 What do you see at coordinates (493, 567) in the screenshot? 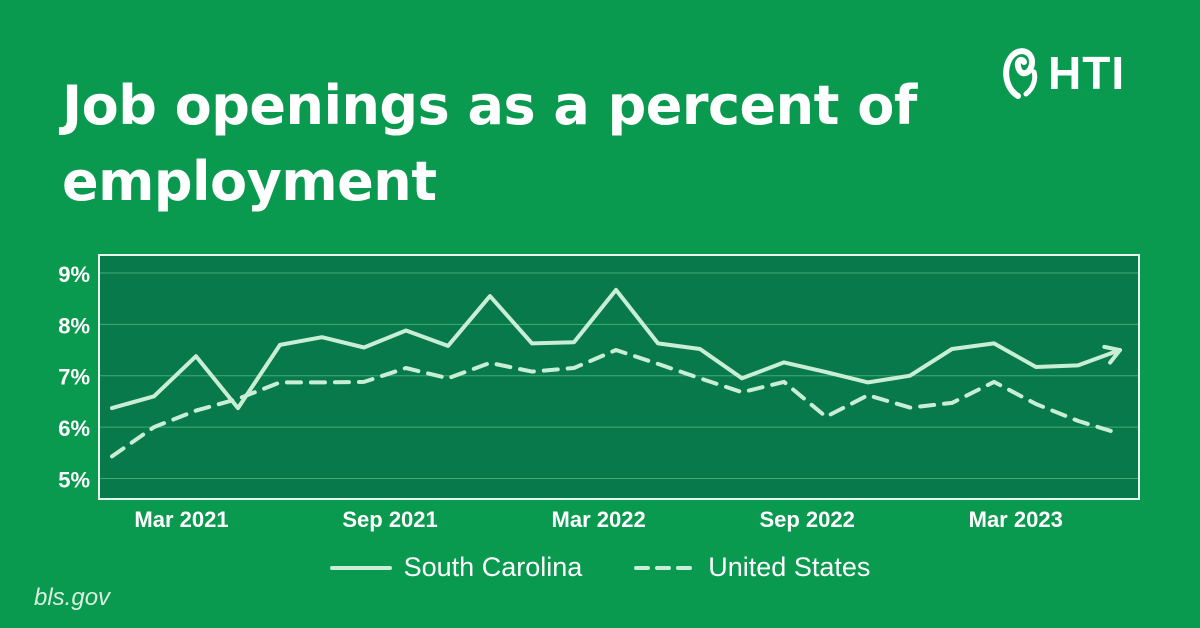
I see `legend-label-south-carolina: South Carolina` at bounding box center [493, 567].